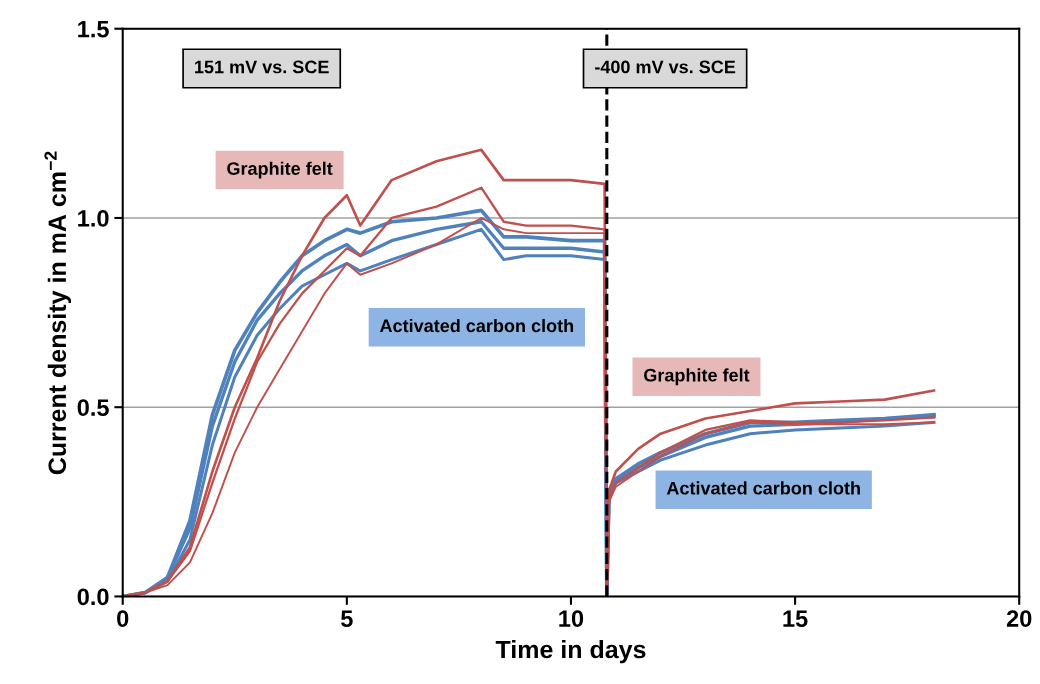 This screenshot has height=684, width=1040. What do you see at coordinates (1019, 618) in the screenshot?
I see `x-tick-label: 20` at bounding box center [1019, 618].